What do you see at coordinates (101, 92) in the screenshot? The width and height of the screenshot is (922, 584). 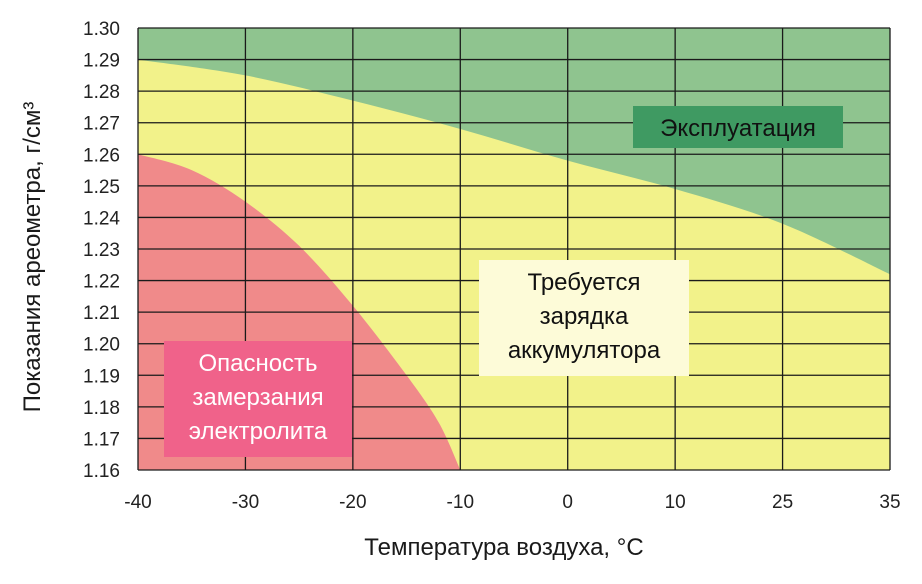 I see `y-tick-label: 1.28` at bounding box center [101, 92].